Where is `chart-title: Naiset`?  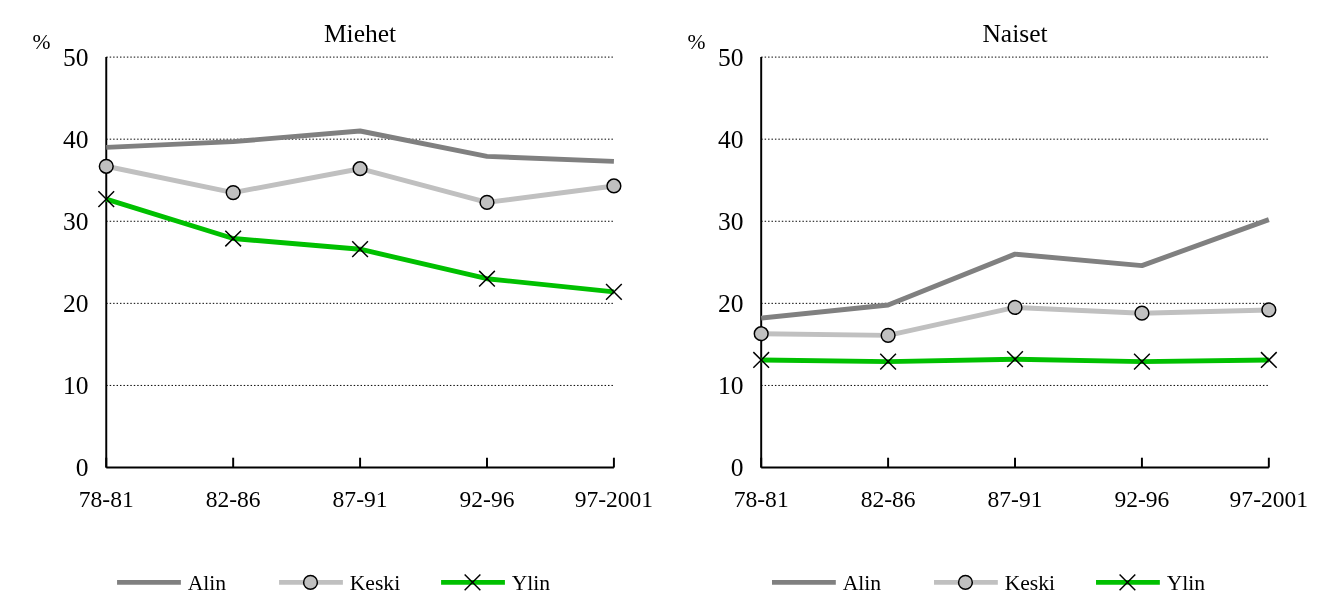 chart-title: Naiset is located at coordinates (1015, 34).